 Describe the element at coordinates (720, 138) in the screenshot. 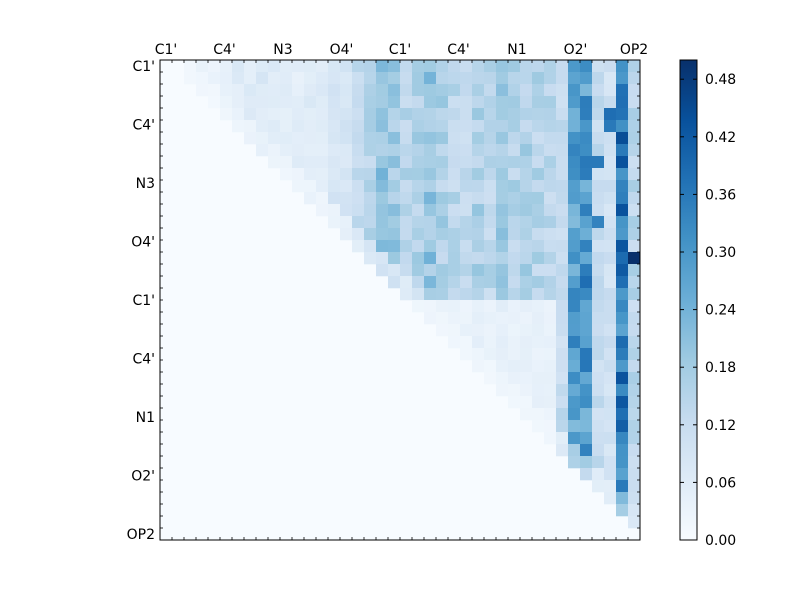

I see `colorbar-tick-label: 0.42` at that location.